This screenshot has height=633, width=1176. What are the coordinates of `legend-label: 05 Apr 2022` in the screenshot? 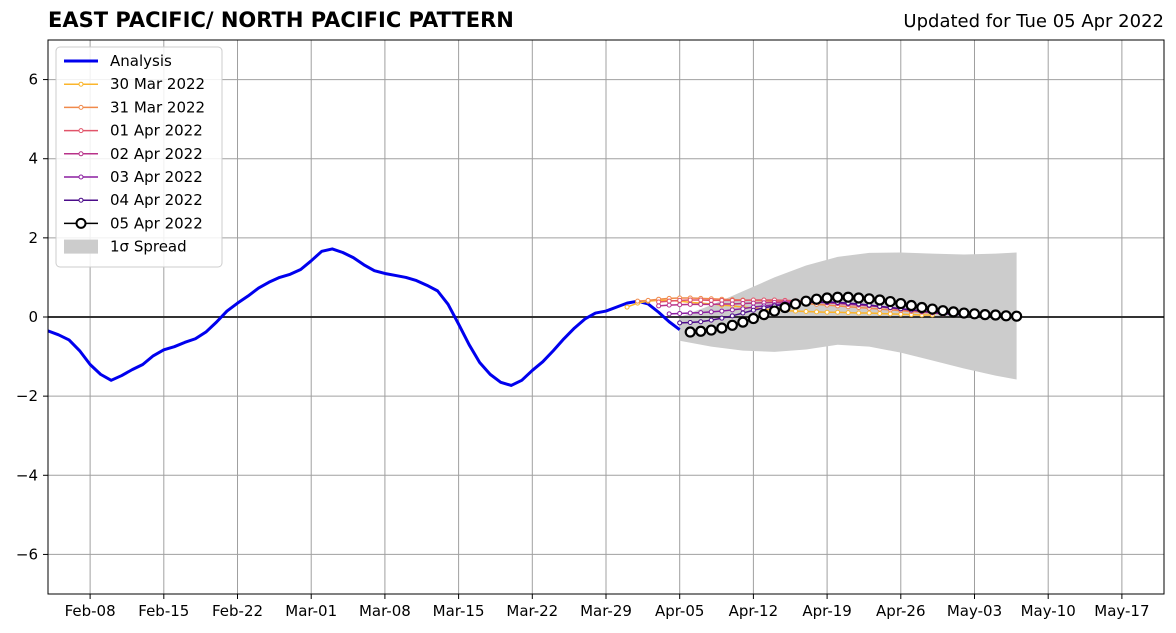 It's located at (156, 223).